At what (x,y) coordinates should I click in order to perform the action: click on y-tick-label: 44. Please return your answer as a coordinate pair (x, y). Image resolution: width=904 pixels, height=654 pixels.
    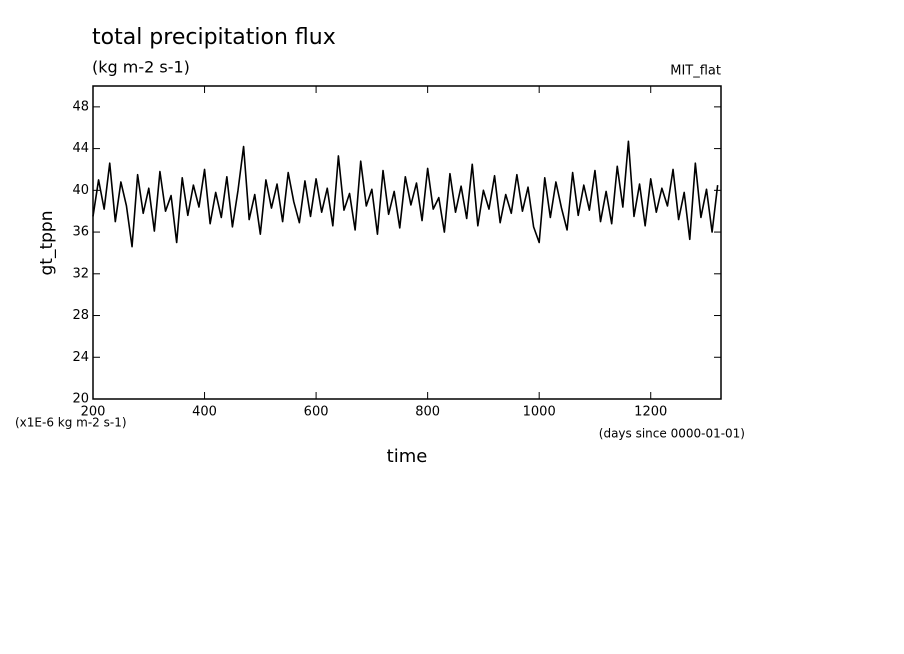
    Looking at the image, I should click on (80, 148).